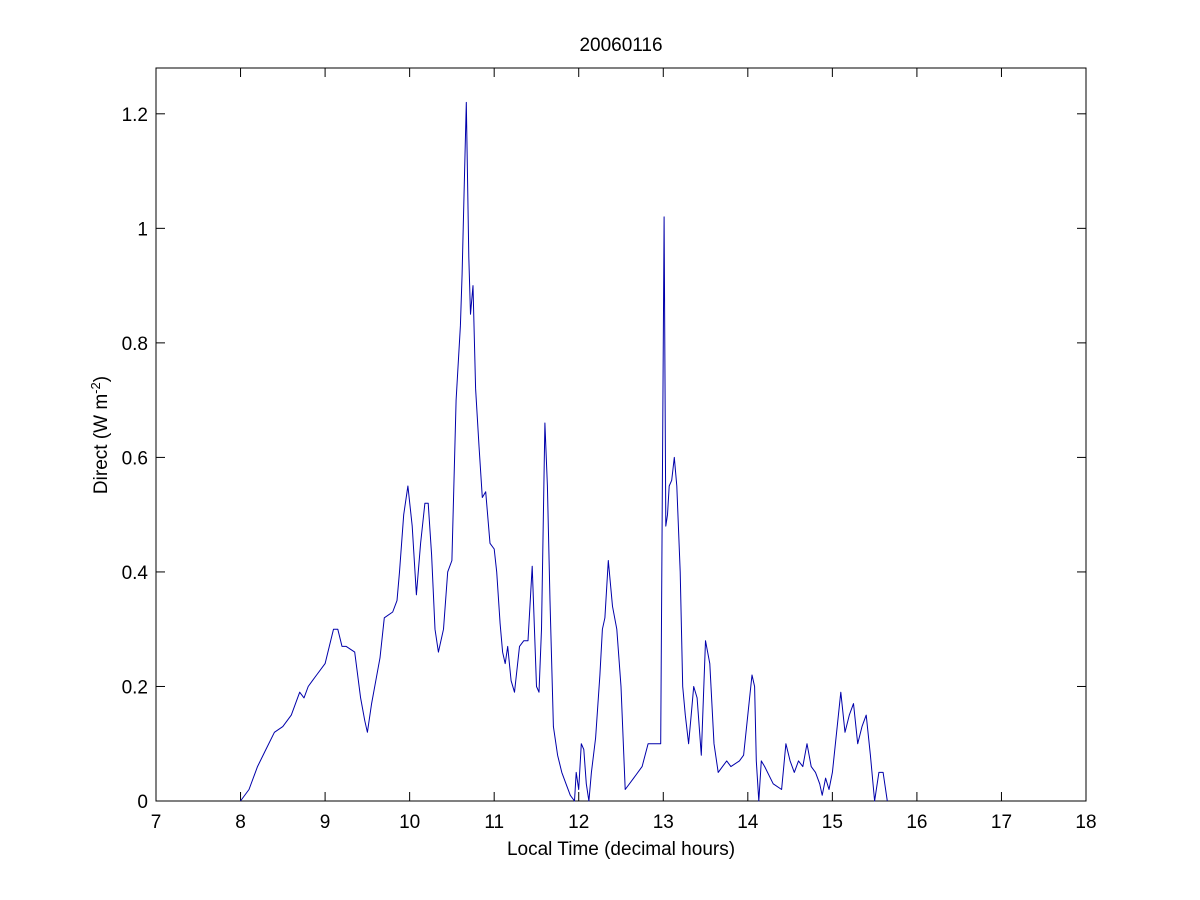  I want to click on chart-title: 20060116, so click(620, 45).